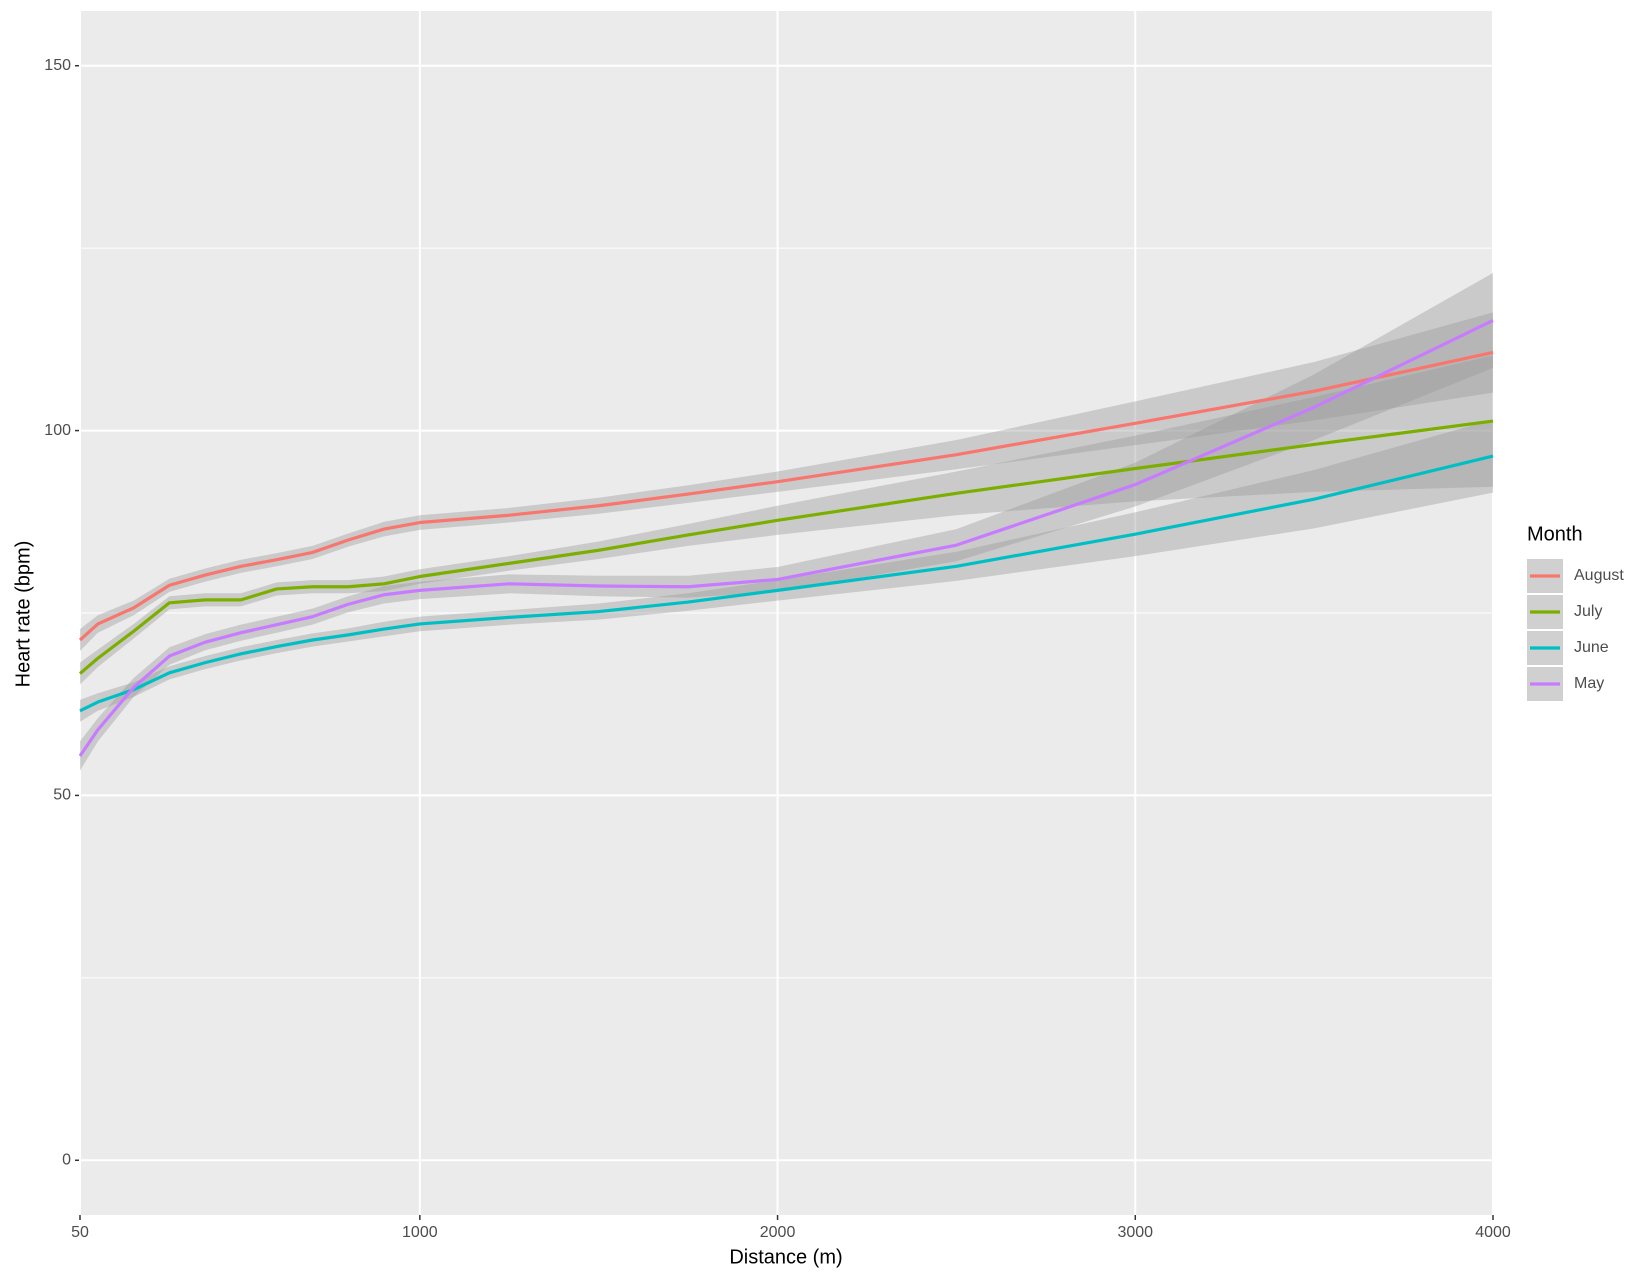 This screenshot has height=1275, width=1650. What do you see at coordinates (66, 1159) in the screenshot?
I see `y-tick-label: 0` at bounding box center [66, 1159].